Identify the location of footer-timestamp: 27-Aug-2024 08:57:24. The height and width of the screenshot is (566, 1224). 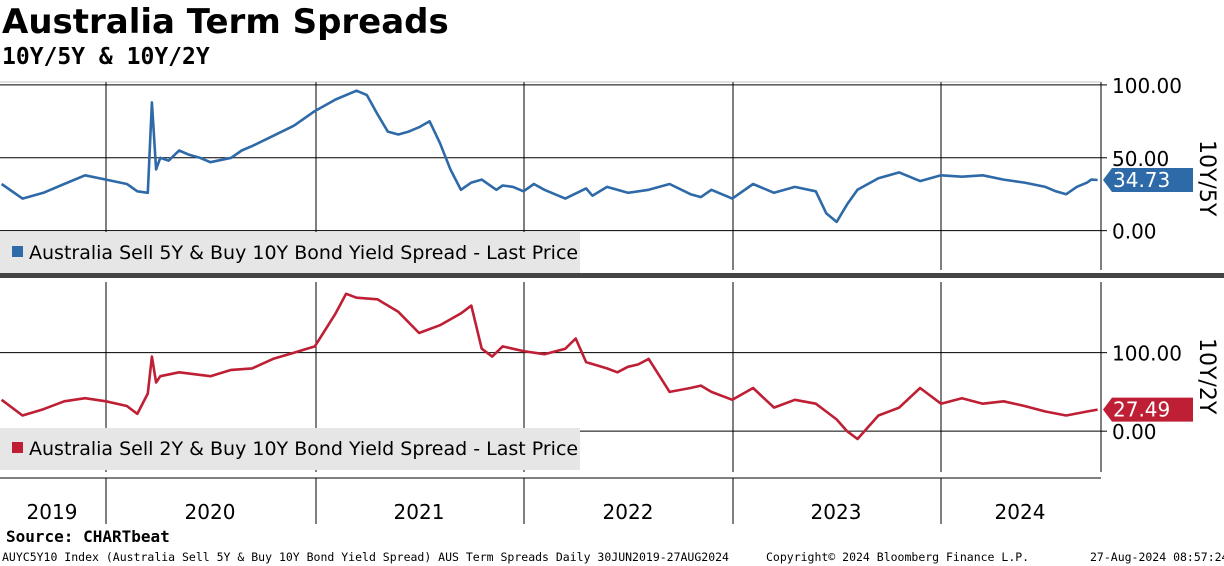
(1157, 557).